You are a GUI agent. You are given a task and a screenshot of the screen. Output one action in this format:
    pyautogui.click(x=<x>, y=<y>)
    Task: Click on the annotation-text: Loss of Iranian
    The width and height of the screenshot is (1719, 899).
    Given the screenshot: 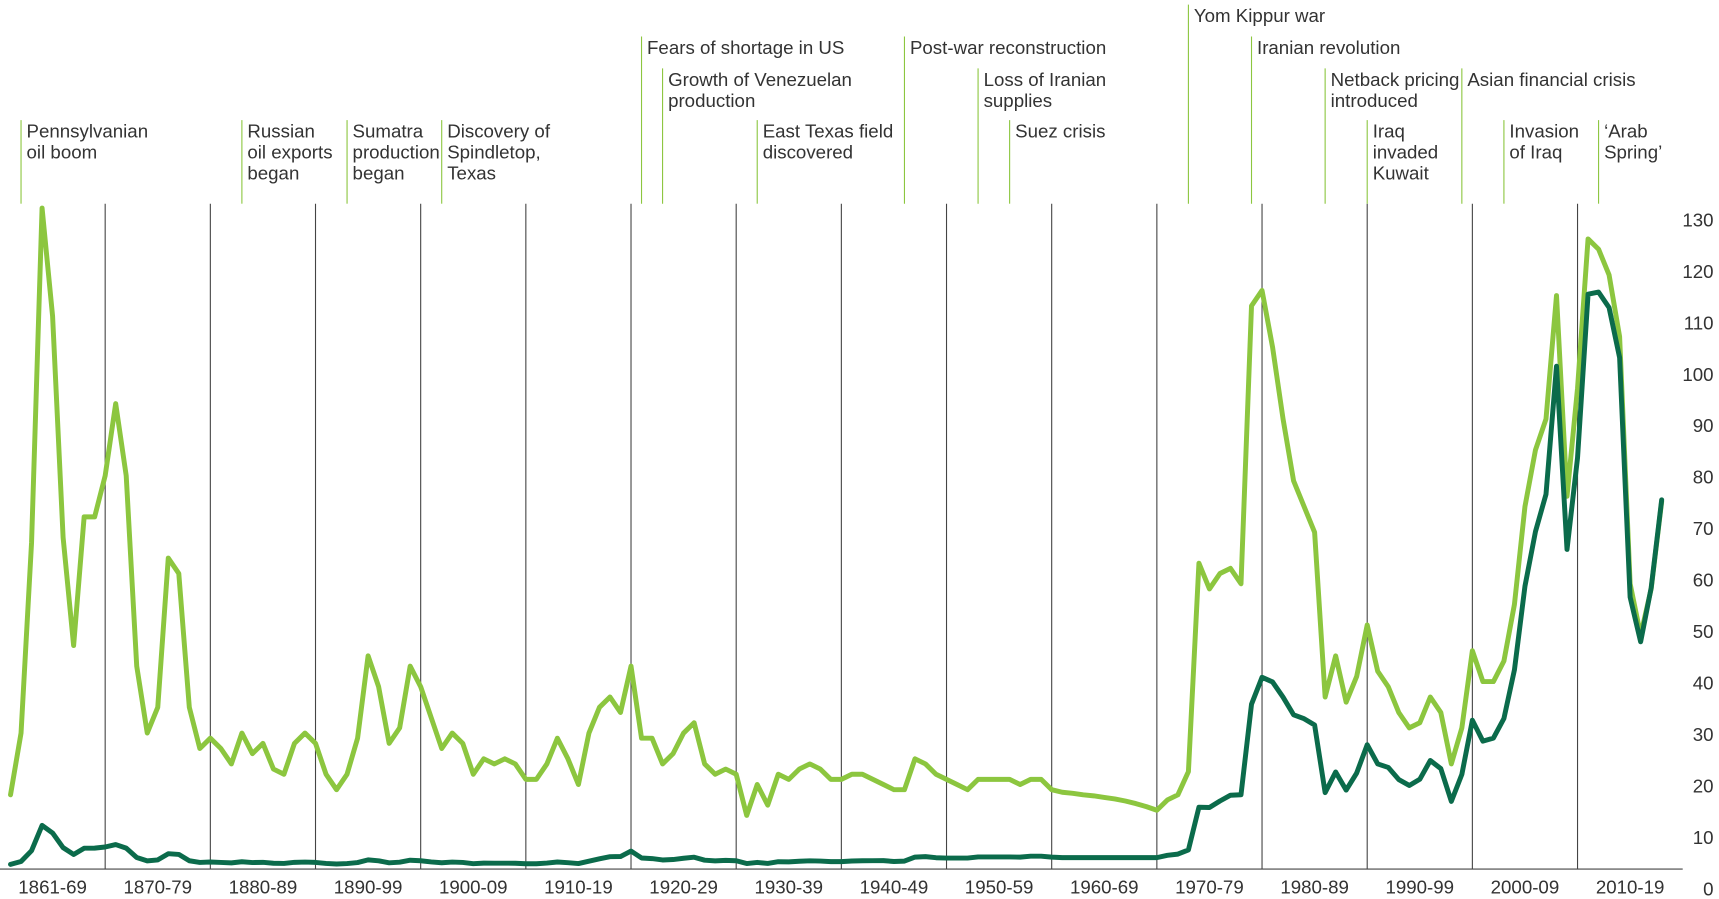 What is the action you would take?
    pyautogui.click(x=1045, y=79)
    